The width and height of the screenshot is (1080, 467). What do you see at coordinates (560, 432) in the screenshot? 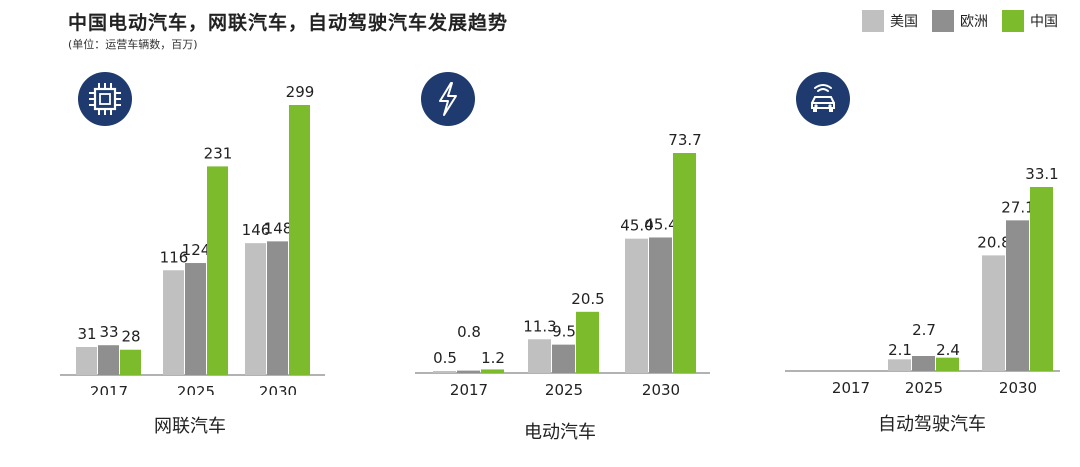
I see `panel-title-electric: 电动汽车` at bounding box center [560, 432].